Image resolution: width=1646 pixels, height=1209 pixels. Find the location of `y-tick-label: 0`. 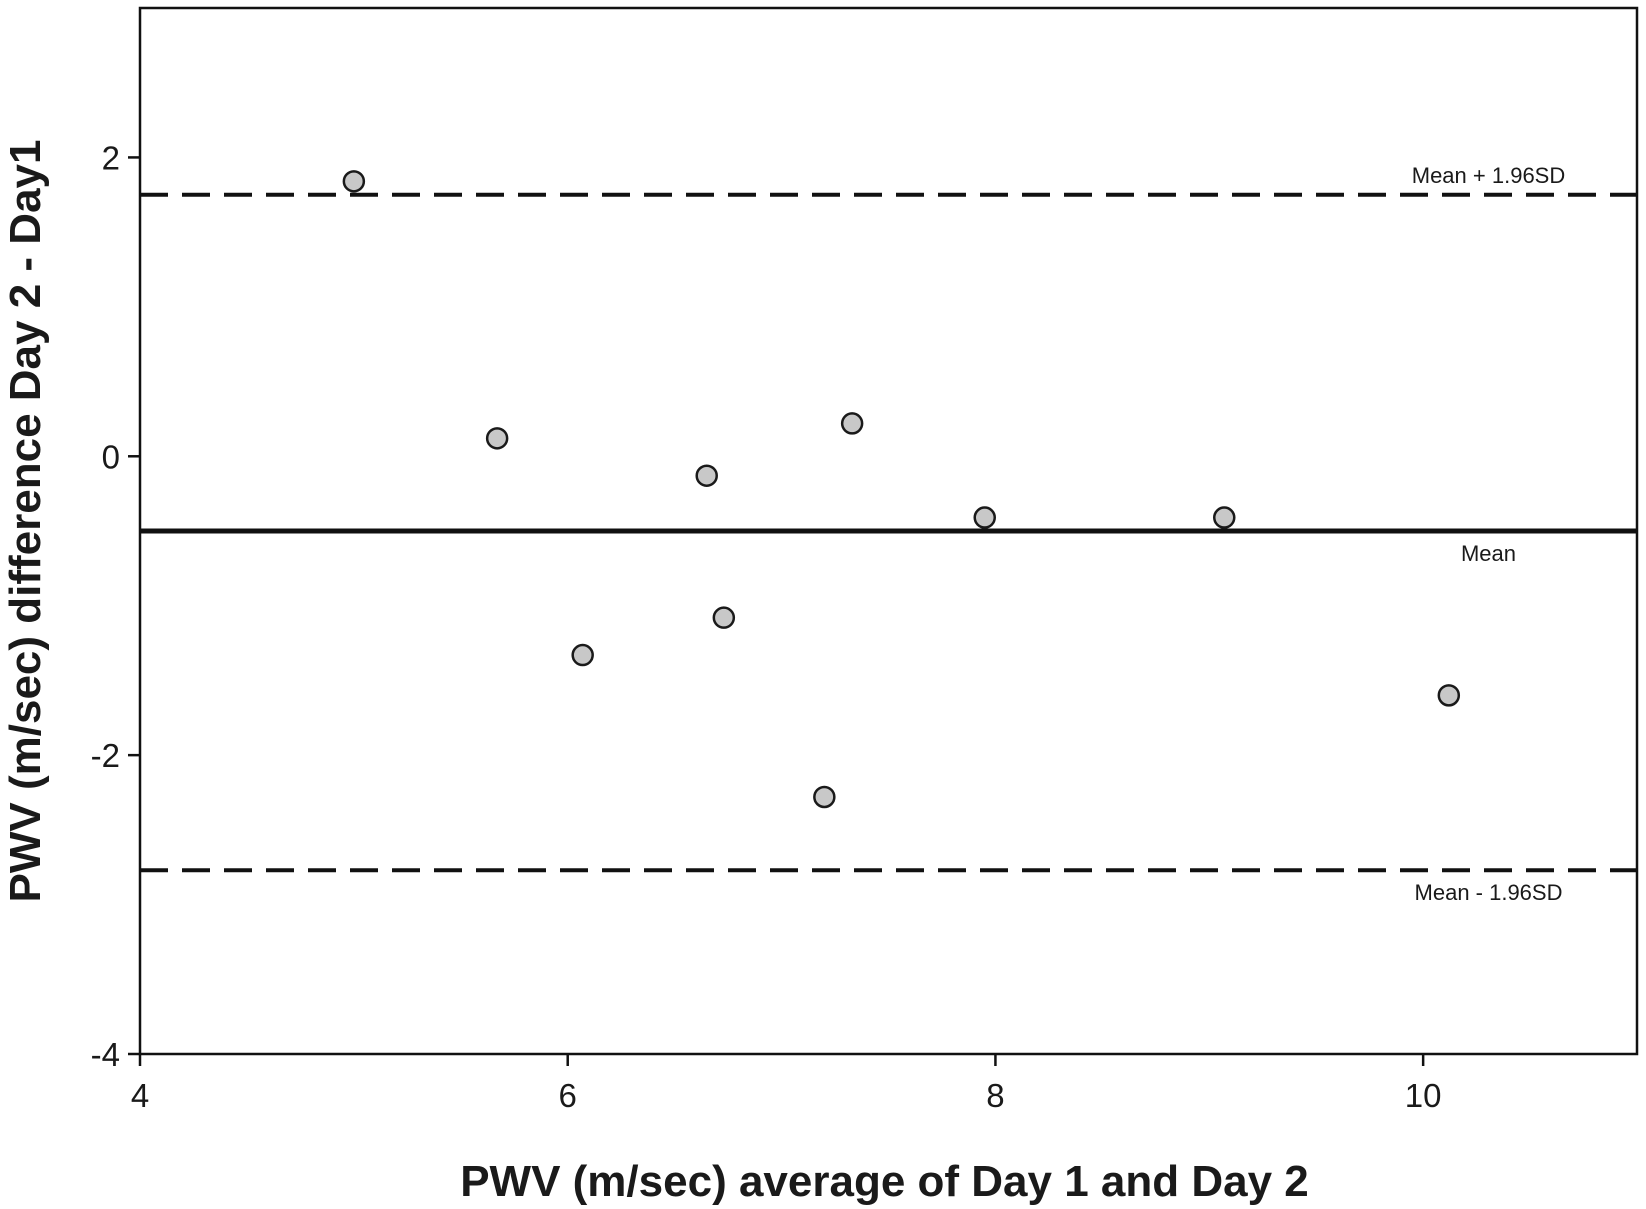

y-tick-label: 0 is located at coordinates (111, 456).